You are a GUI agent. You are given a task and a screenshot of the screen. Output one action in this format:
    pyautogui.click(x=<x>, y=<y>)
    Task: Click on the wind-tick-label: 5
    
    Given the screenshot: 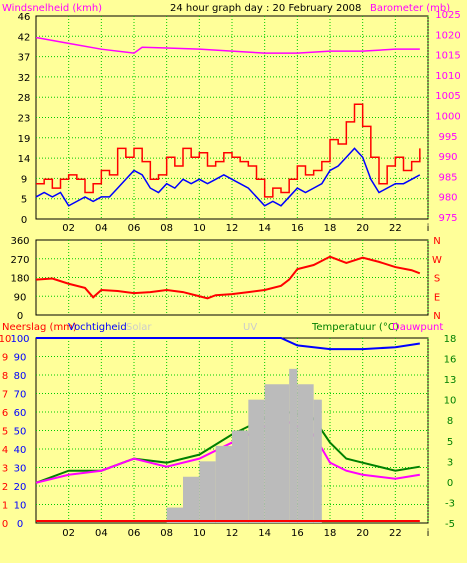 What is the action you would take?
    pyautogui.click(x=24, y=200)
    